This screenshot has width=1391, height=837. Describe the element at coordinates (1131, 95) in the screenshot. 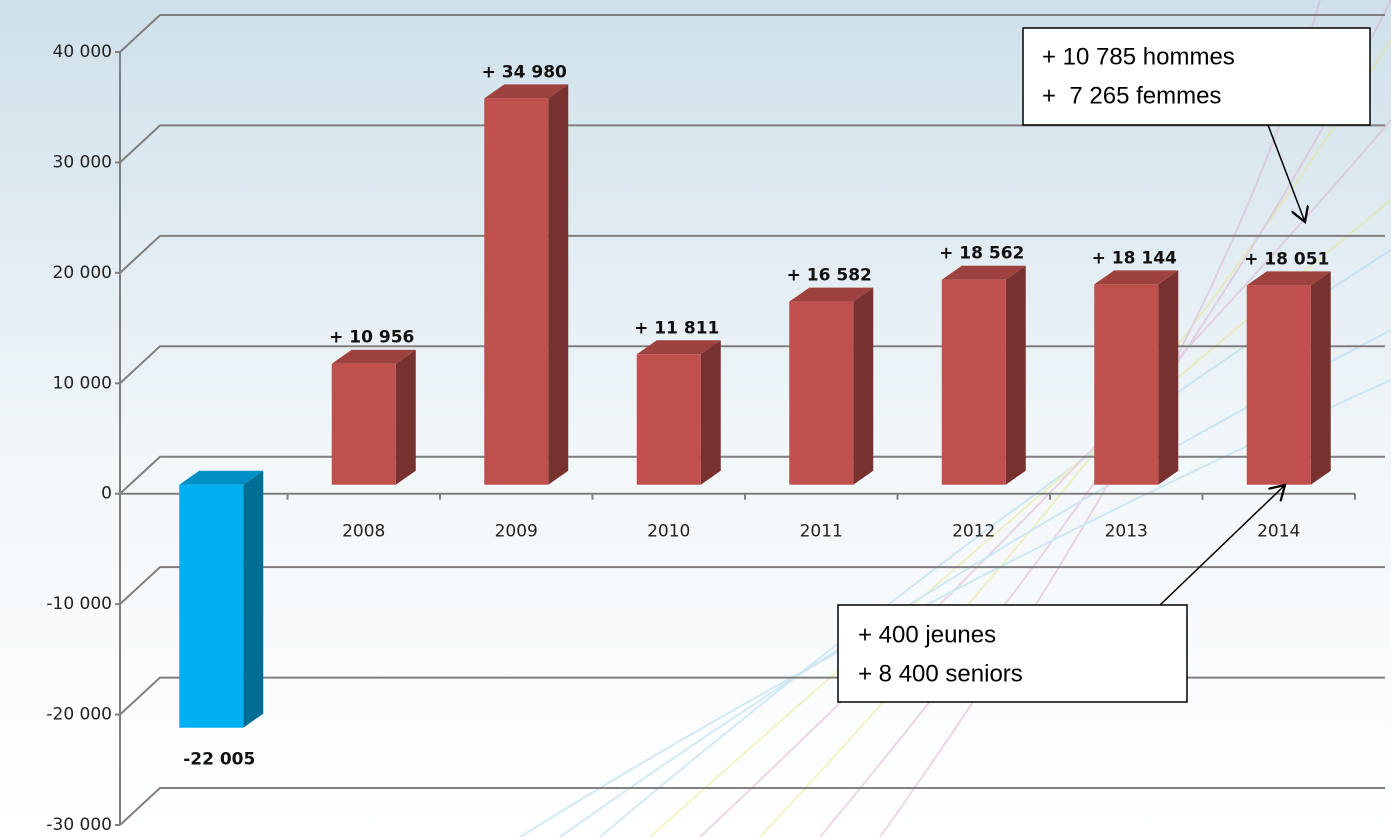

I see `annotation-text: + 7 265 femmes` at that location.